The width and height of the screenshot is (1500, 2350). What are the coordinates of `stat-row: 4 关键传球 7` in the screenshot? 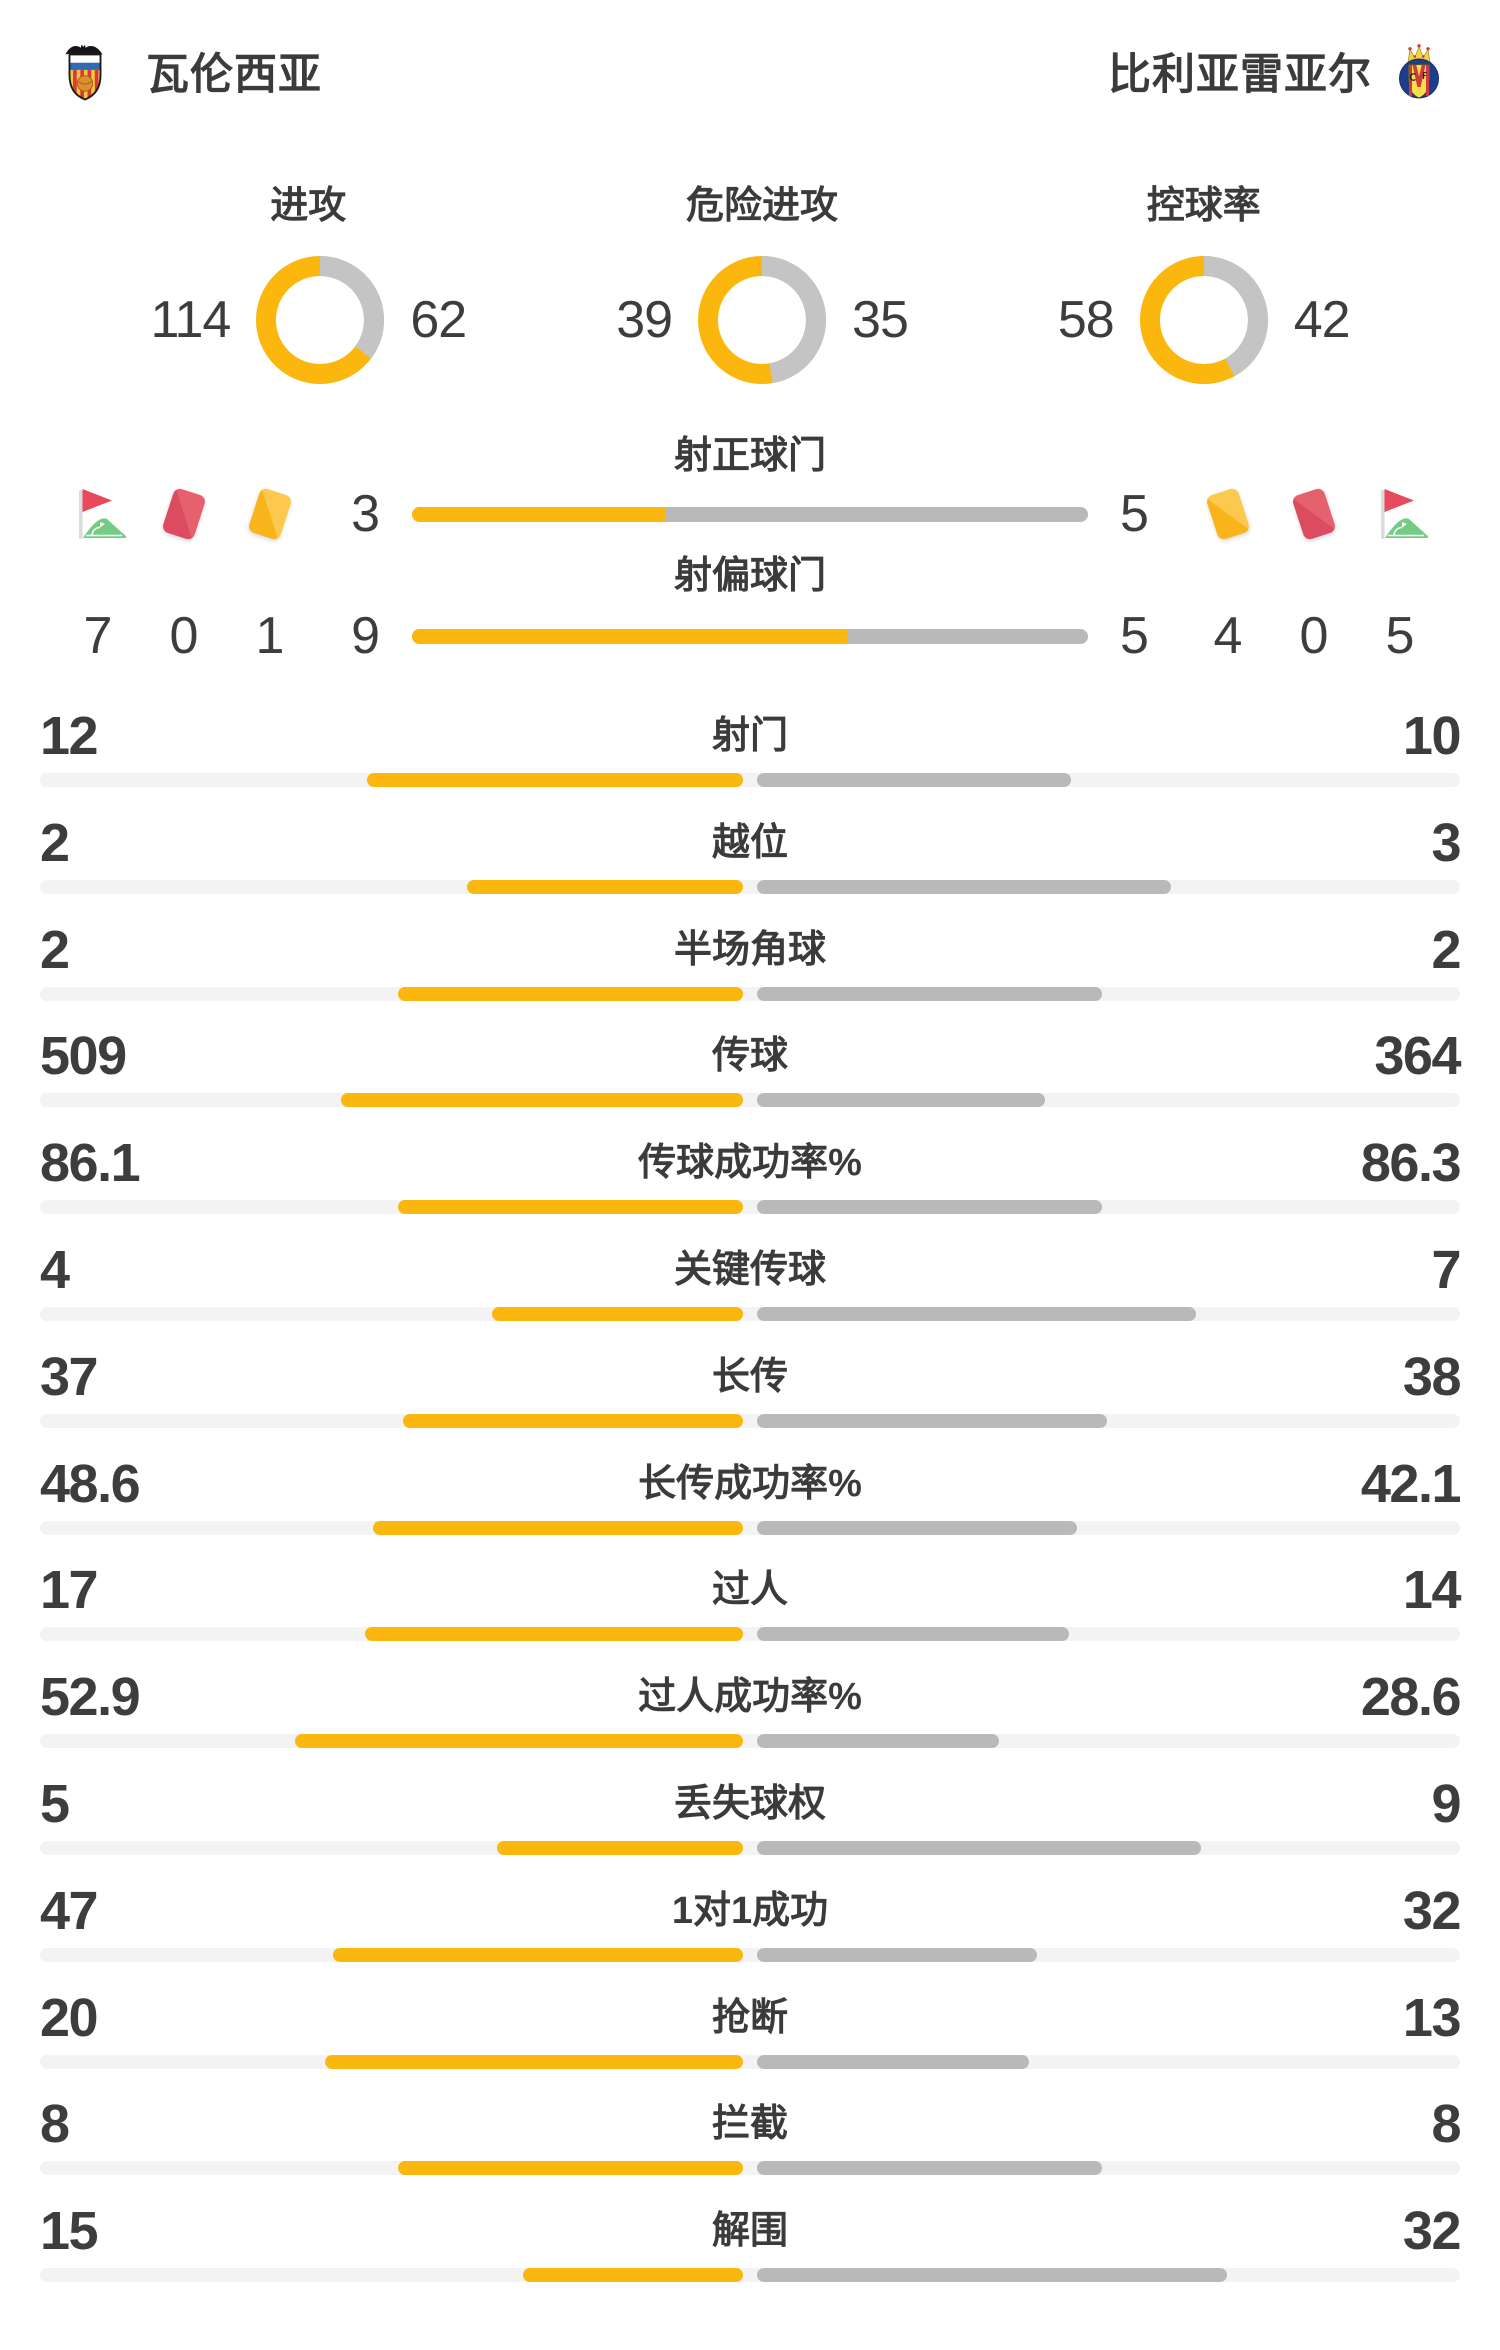 It's located at (750, 1287).